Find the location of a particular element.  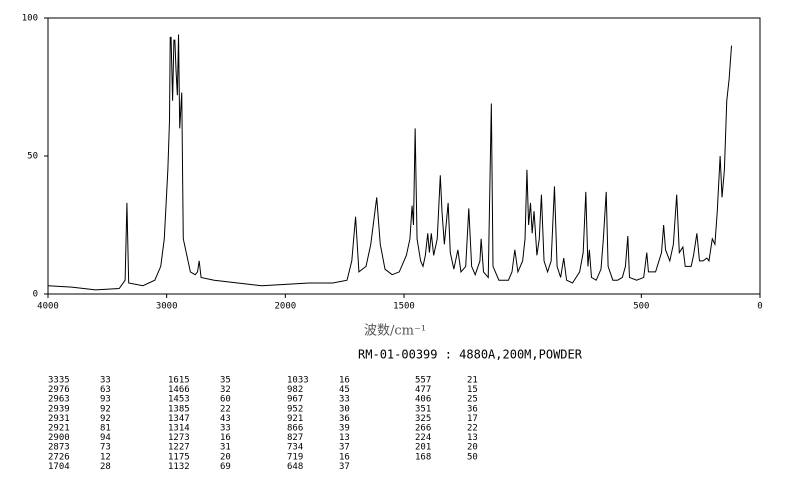

x-tick-label: 0 is located at coordinates (759, 307).